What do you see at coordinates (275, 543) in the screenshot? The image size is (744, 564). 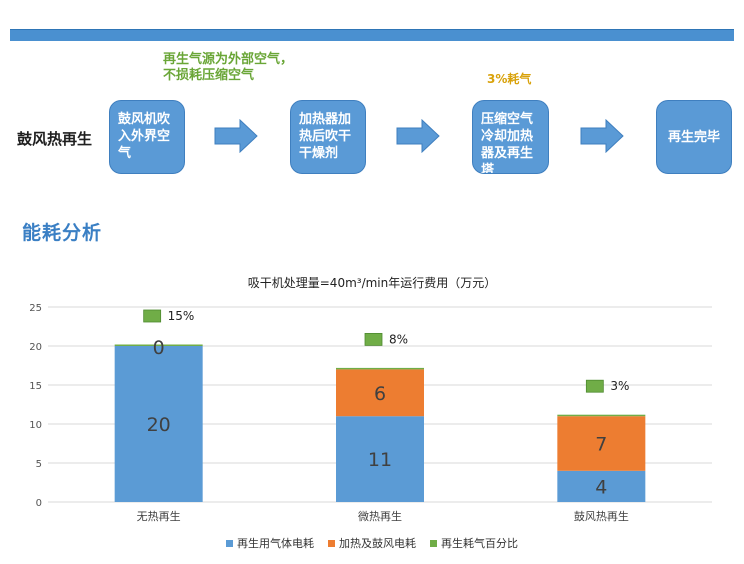 I see `legend-label: 再生用气体电耗` at bounding box center [275, 543].